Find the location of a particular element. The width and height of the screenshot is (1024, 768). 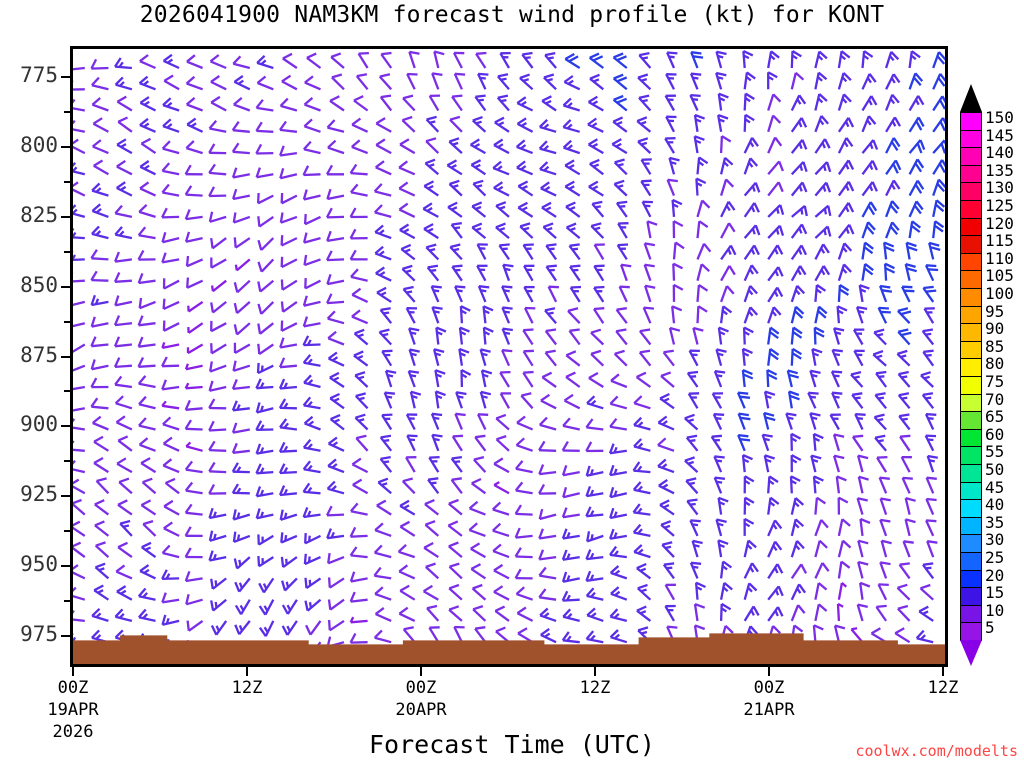

y-tick-label: 800 is located at coordinates (39, 144).